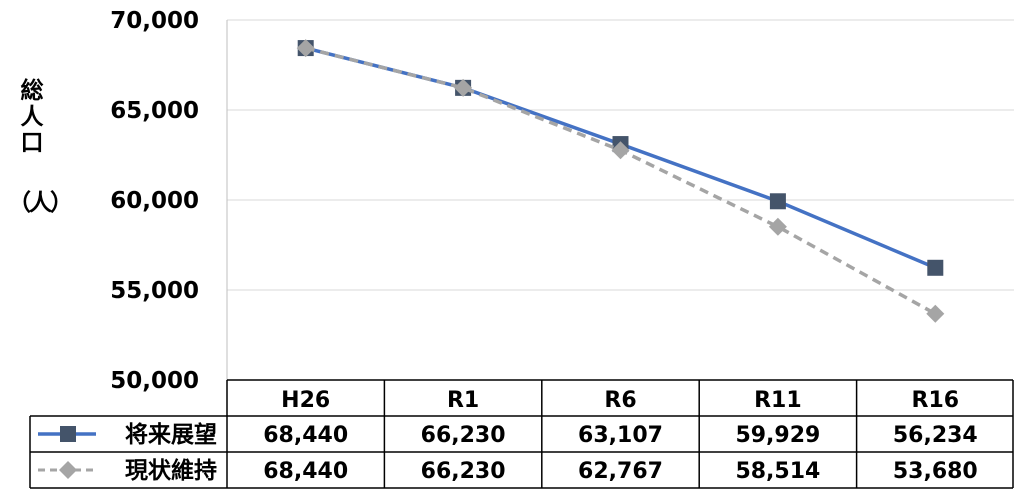 Image resolution: width=1014 pixels, height=503 pixels. What do you see at coordinates (154, 21) in the screenshot?
I see `y-tick-label: 70,000` at bounding box center [154, 21].